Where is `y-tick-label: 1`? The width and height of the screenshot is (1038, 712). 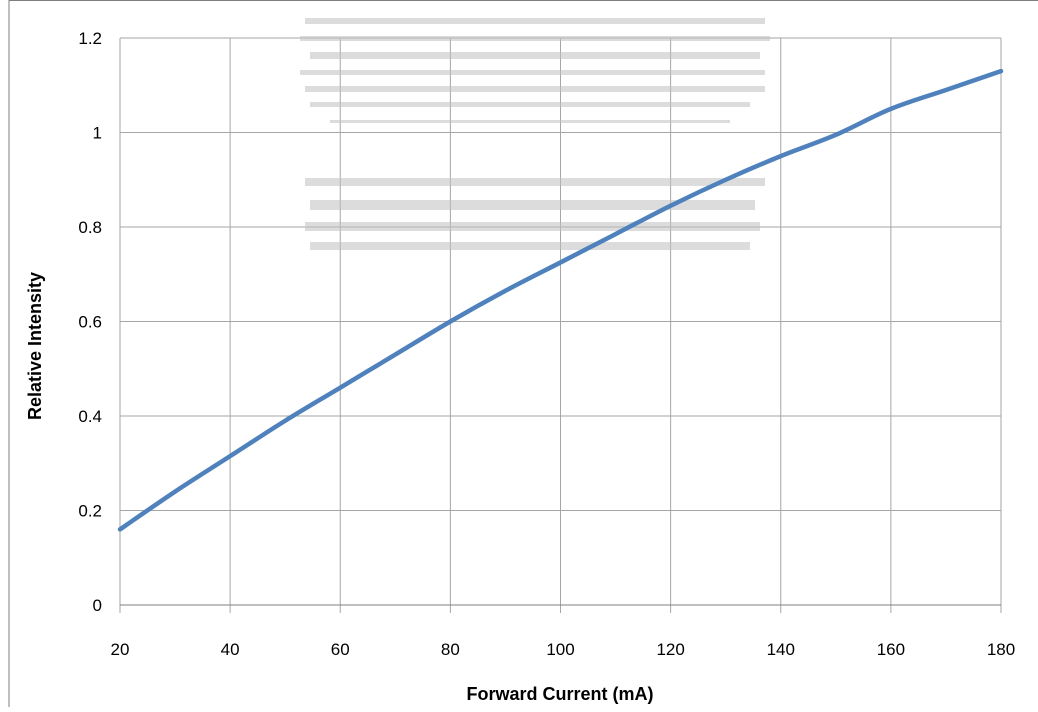 y-tick-label: 1 is located at coordinates (97, 133).